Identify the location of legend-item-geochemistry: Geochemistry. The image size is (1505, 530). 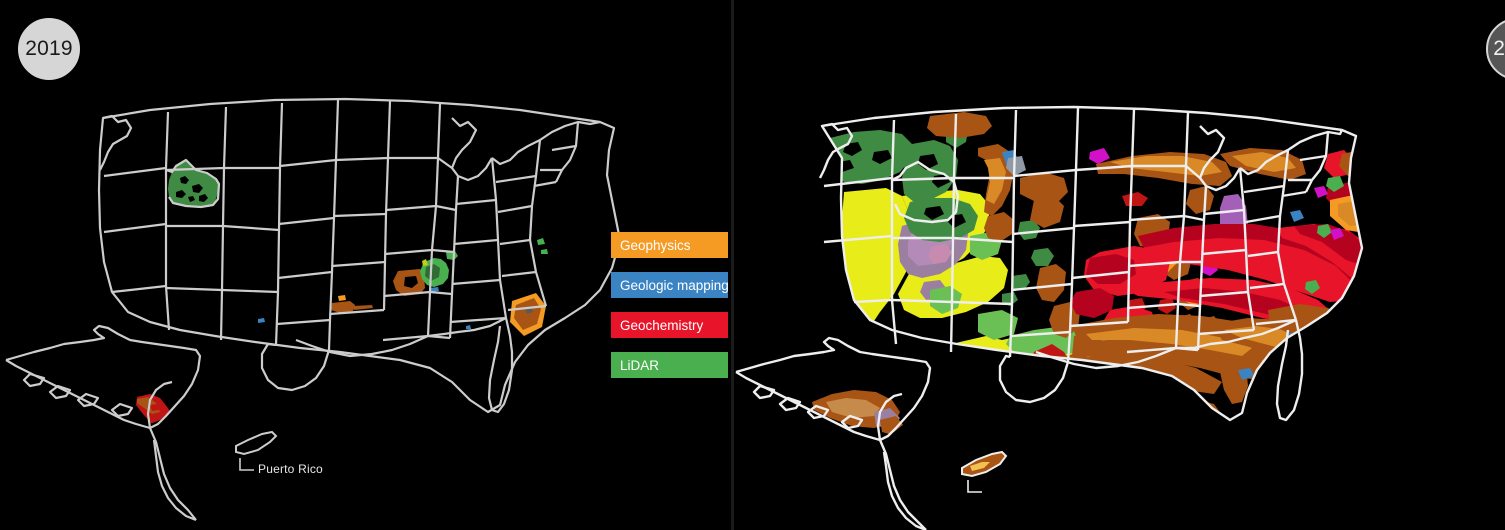
(669, 325).